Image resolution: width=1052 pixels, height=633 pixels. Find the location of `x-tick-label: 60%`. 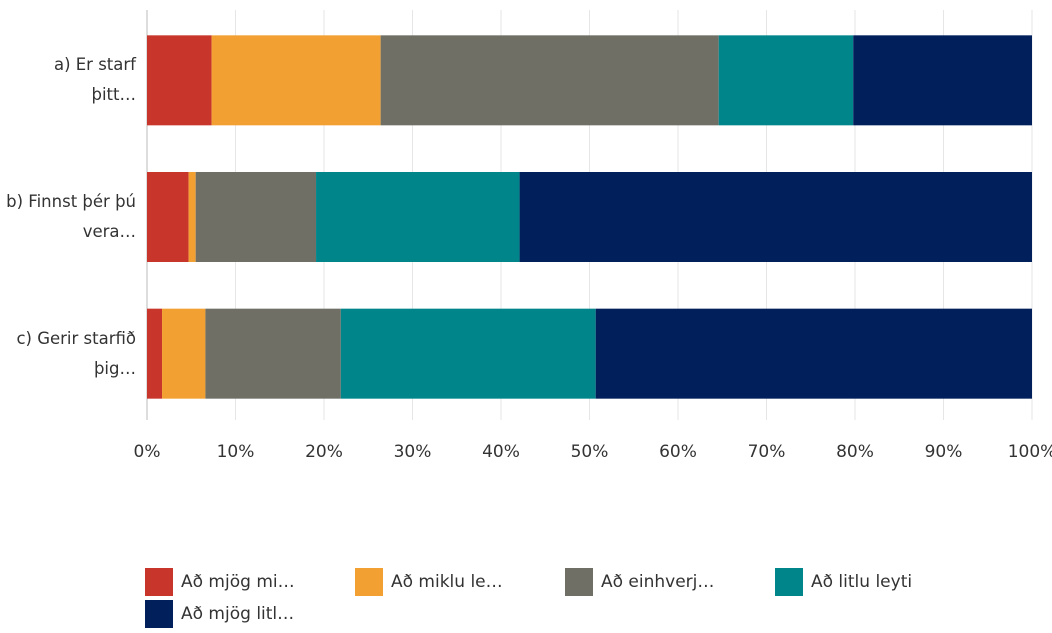

x-tick-label: 60% is located at coordinates (678, 452).